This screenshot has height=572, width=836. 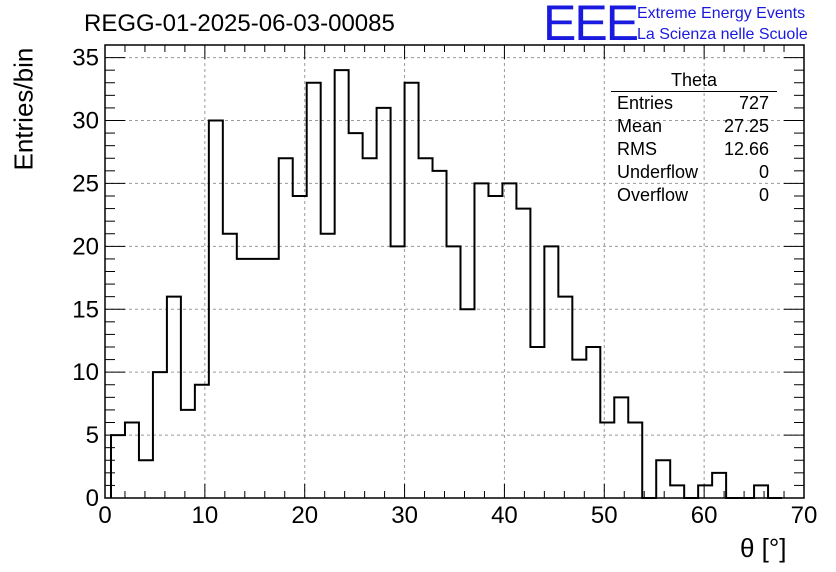 I want to click on x-tick-label: 70, so click(x=804, y=515).